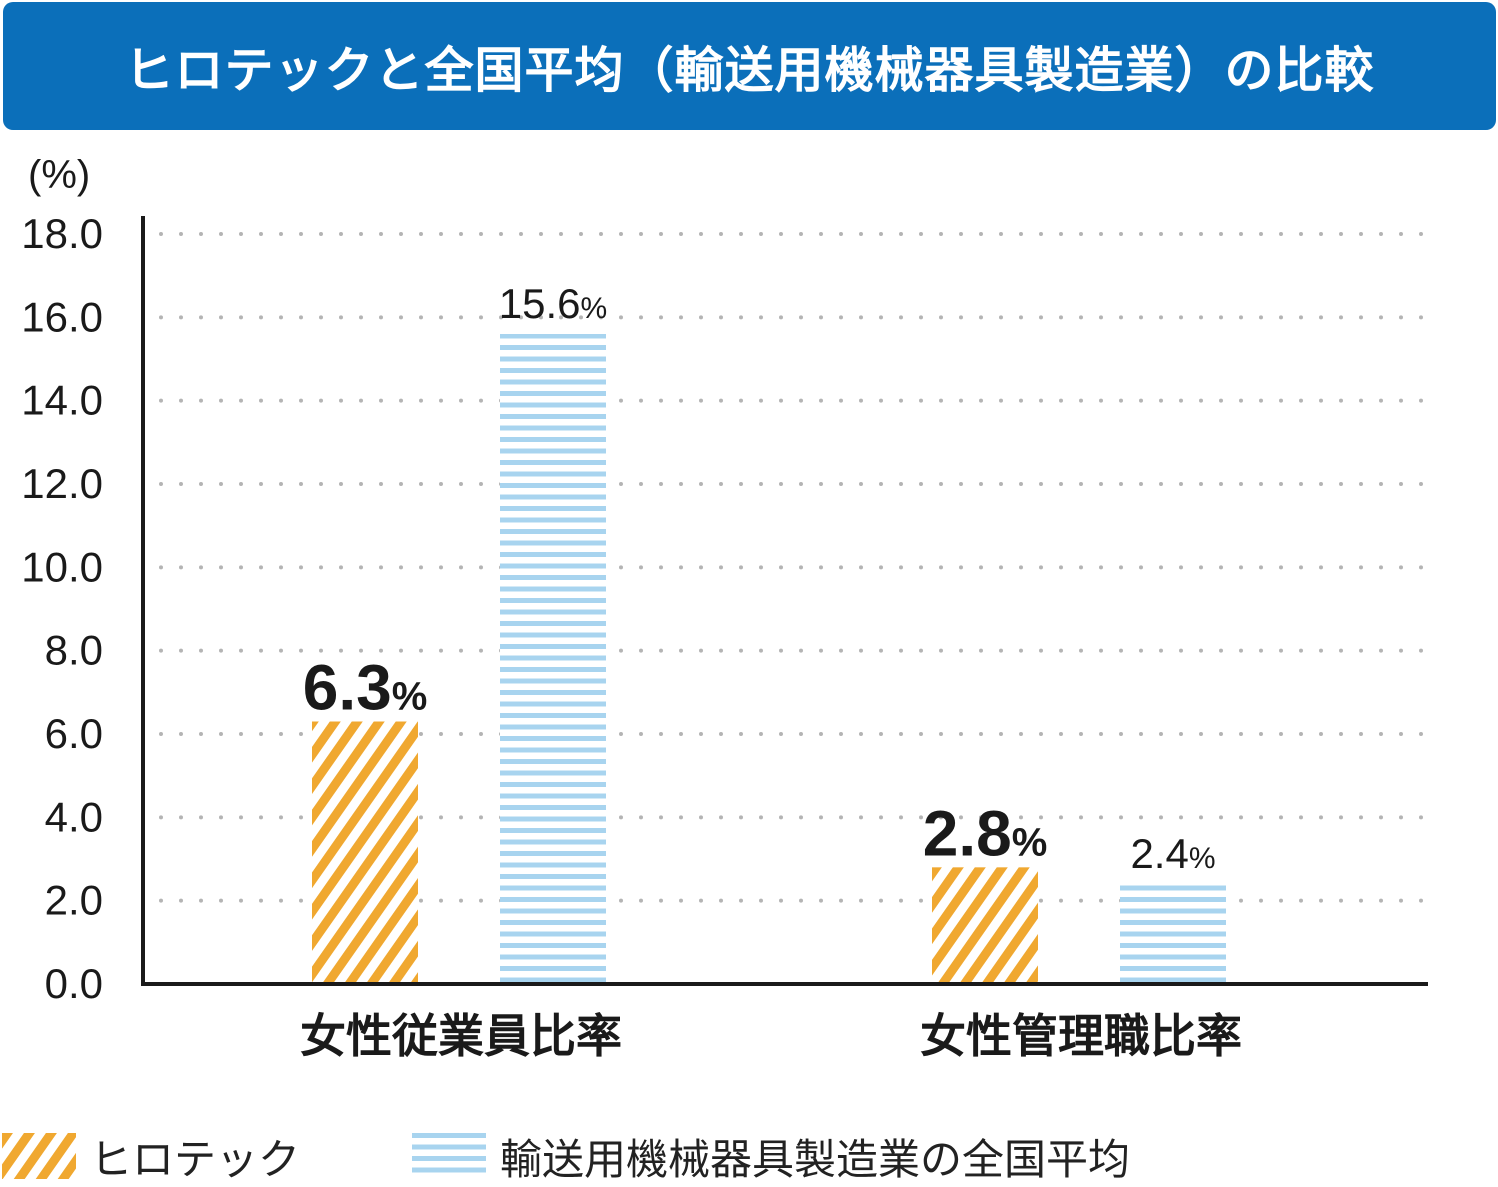 Image resolution: width=1498 pixels, height=1187 pixels. What do you see at coordinates (195, 1159) in the screenshot?
I see `legend-label-hirotec: ヒロテック` at bounding box center [195, 1159].